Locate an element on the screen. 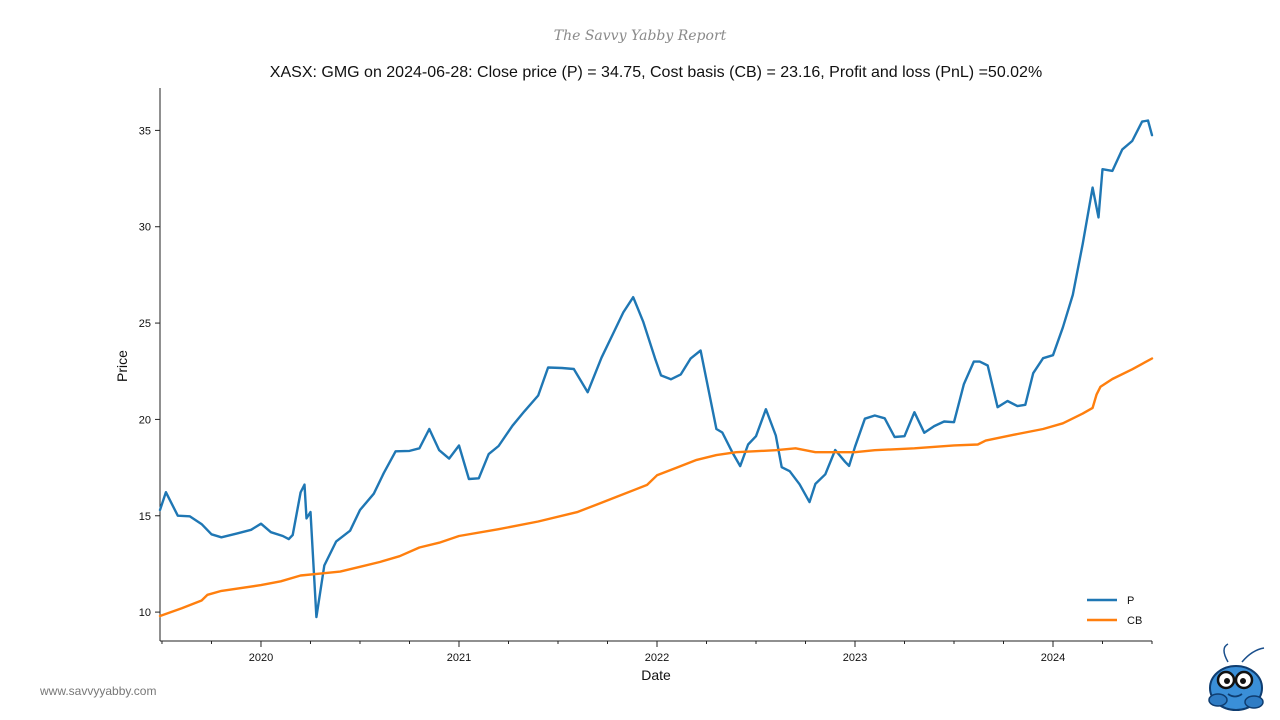 The height and width of the screenshot is (720, 1280). x-axis-label: Date is located at coordinates (656, 675).